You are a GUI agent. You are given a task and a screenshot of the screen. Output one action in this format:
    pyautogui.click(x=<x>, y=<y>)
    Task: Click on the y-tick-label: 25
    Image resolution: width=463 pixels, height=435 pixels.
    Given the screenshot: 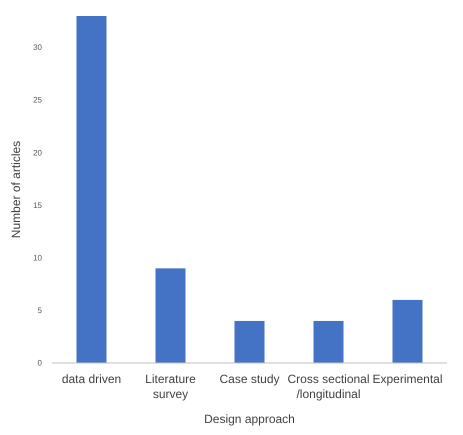 What is the action you would take?
    pyautogui.click(x=38, y=100)
    